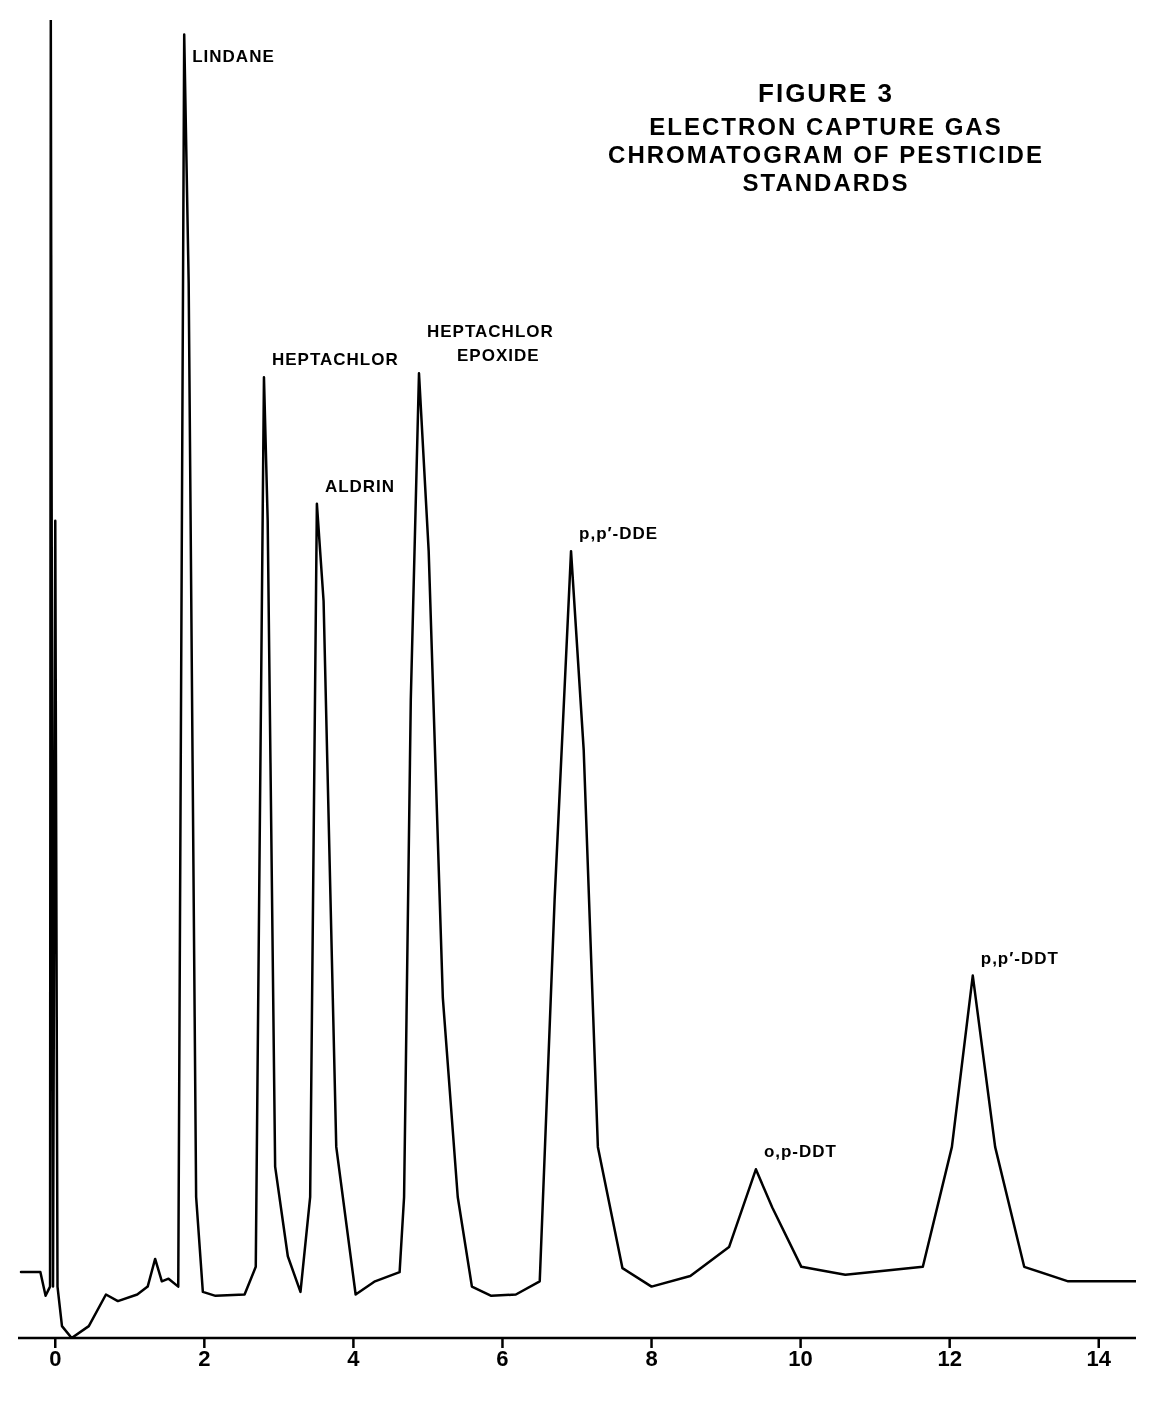 Image resolution: width=1164 pixels, height=1408 pixels. I want to click on x-tick-label: 6, so click(502, 1358).